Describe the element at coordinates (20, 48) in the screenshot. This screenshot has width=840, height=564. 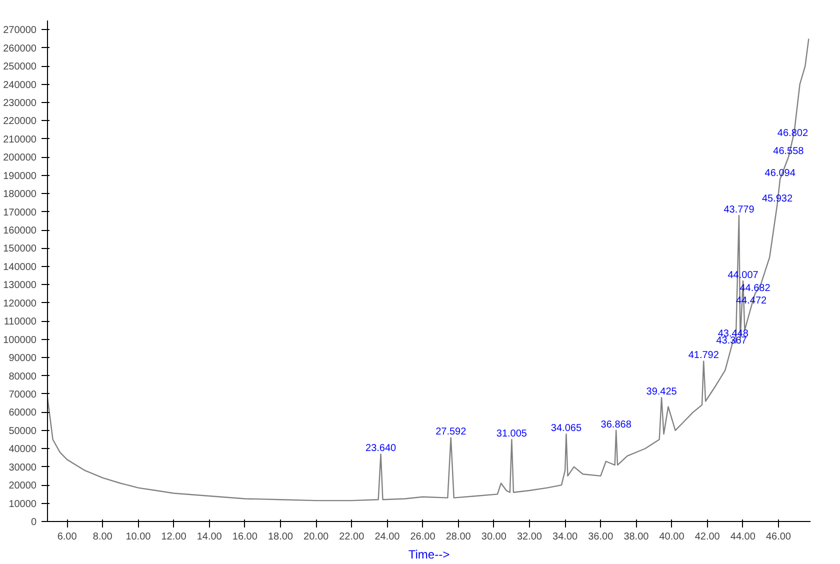
I see `y-tick-label: 260000` at that location.